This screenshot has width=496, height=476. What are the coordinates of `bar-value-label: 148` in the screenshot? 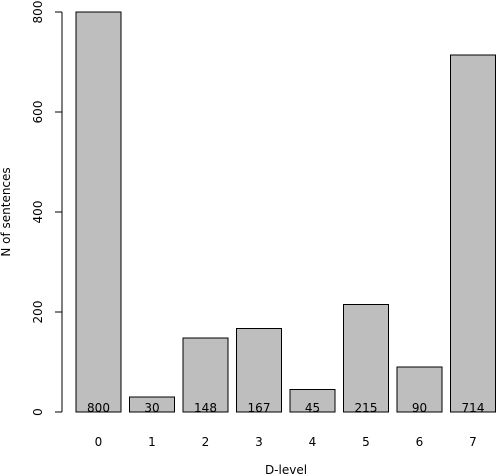 It's located at (205, 408).